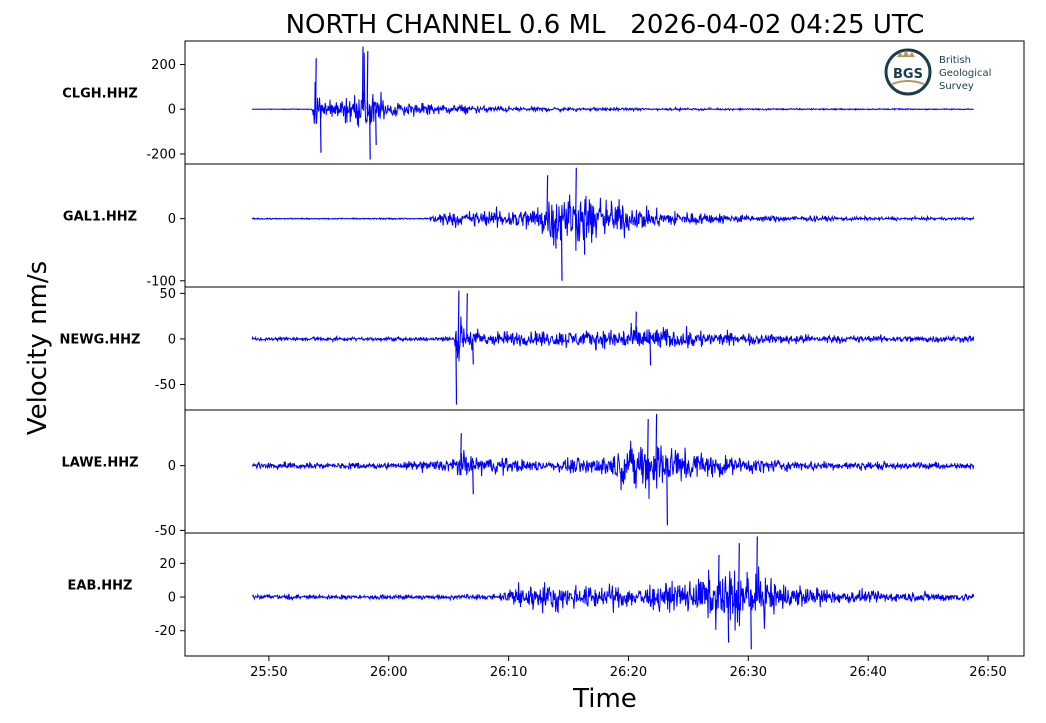 Image resolution: width=1046 pixels, height=723 pixels. What do you see at coordinates (100, 217) in the screenshot?
I see `station-label: GAL1.HHZ` at bounding box center [100, 217].